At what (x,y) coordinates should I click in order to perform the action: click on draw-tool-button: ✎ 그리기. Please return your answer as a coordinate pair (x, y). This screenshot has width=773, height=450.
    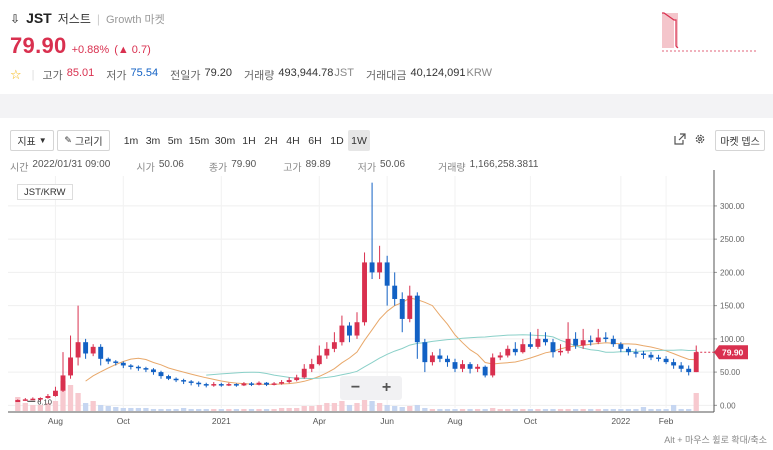
    Looking at the image, I should click on (83, 140).